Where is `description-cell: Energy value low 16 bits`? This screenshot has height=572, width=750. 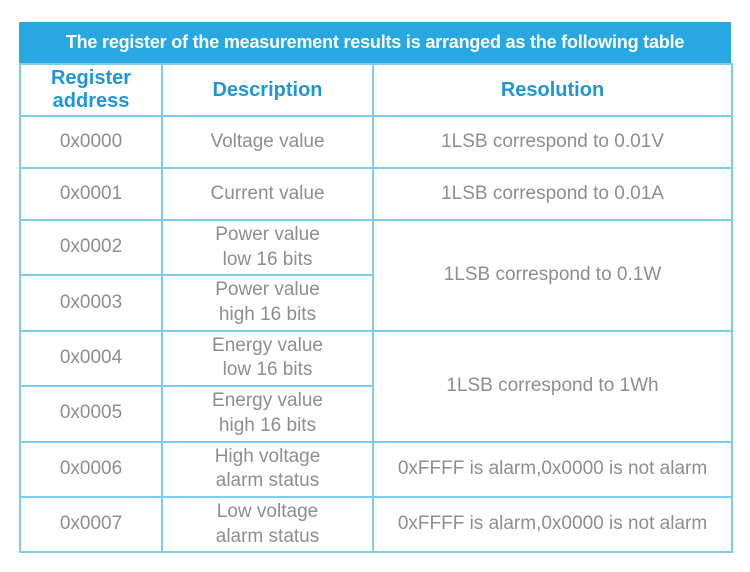 description-cell: Energy value low 16 bits is located at coordinates (267, 358).